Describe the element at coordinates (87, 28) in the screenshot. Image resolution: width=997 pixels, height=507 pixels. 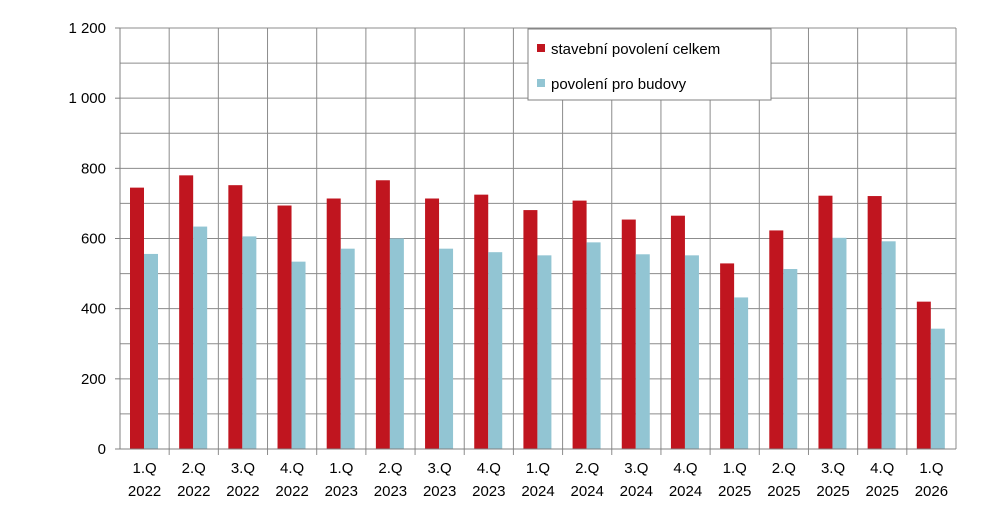
I see `y-tick-label: 1 200` at that location.